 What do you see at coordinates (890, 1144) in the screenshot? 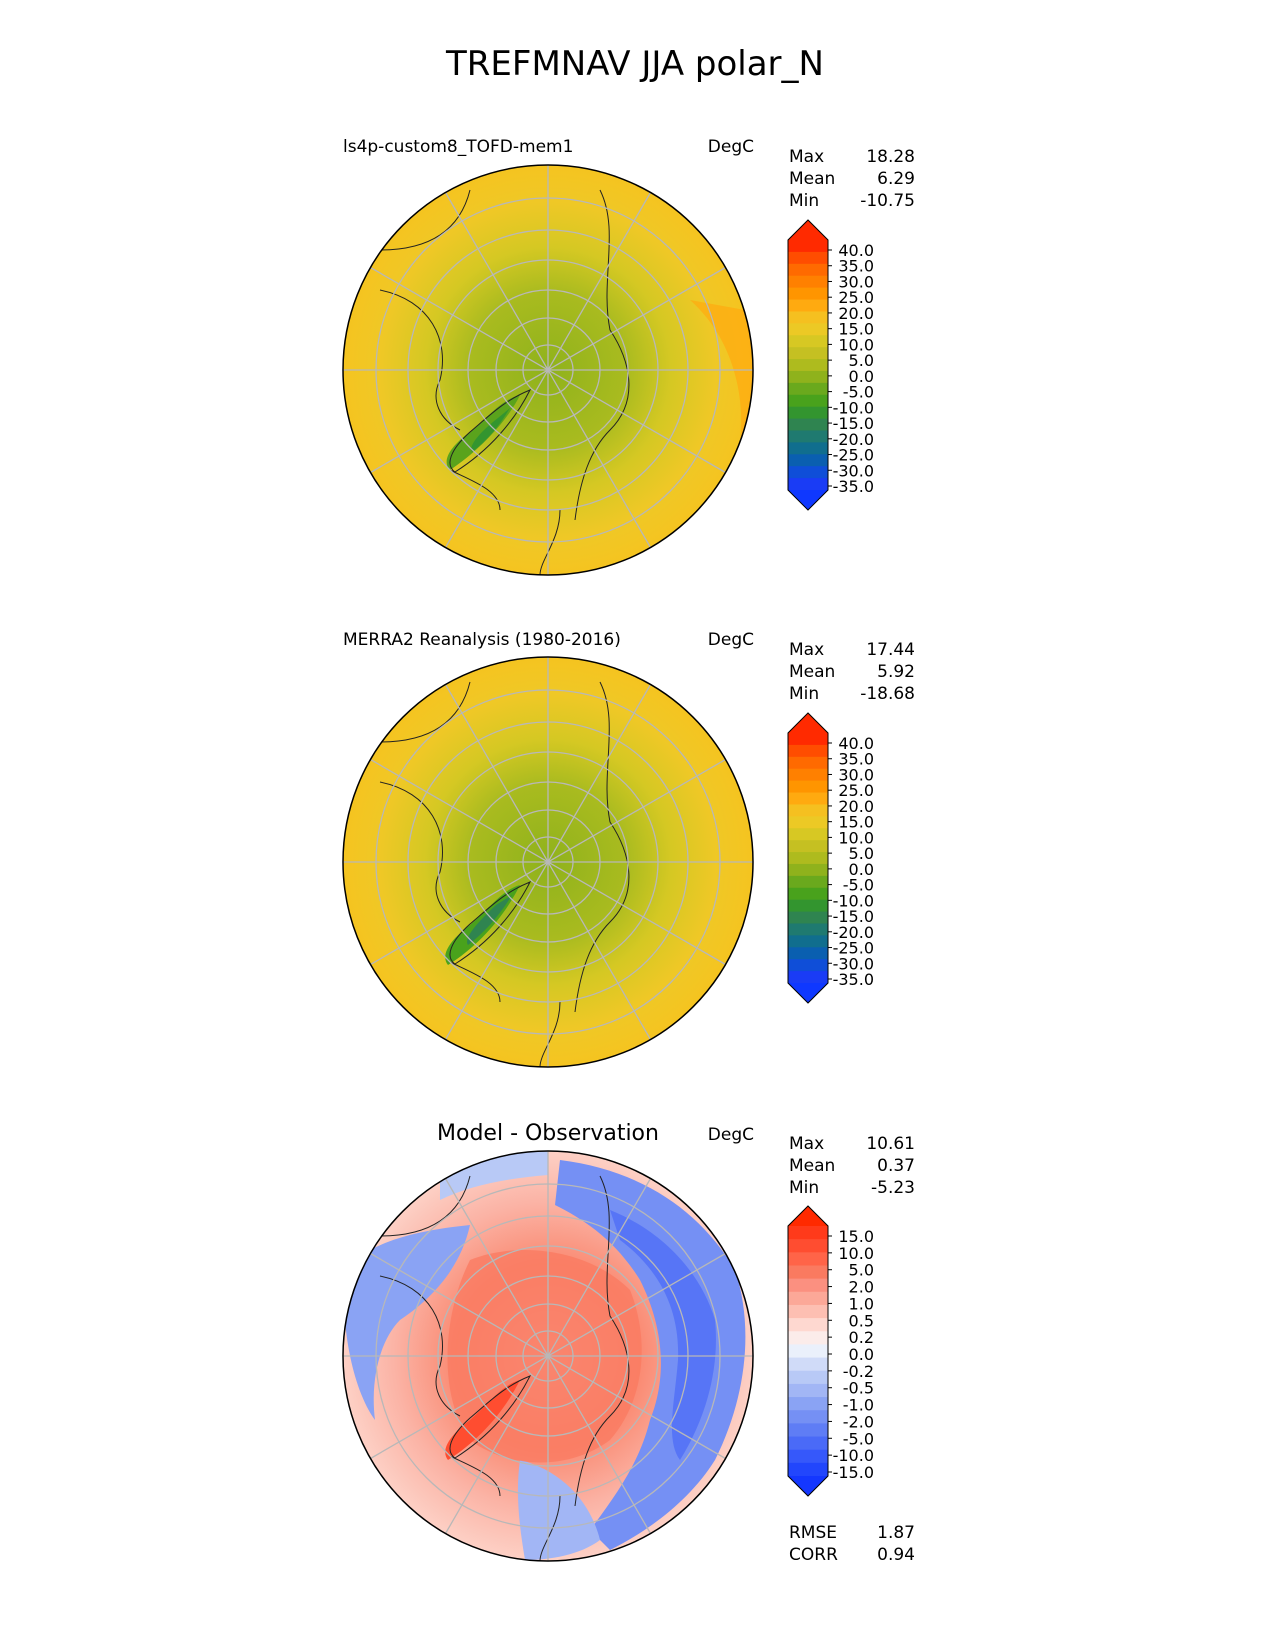
I see `stat-value: 10.61` at bounding box center [890, 1144].